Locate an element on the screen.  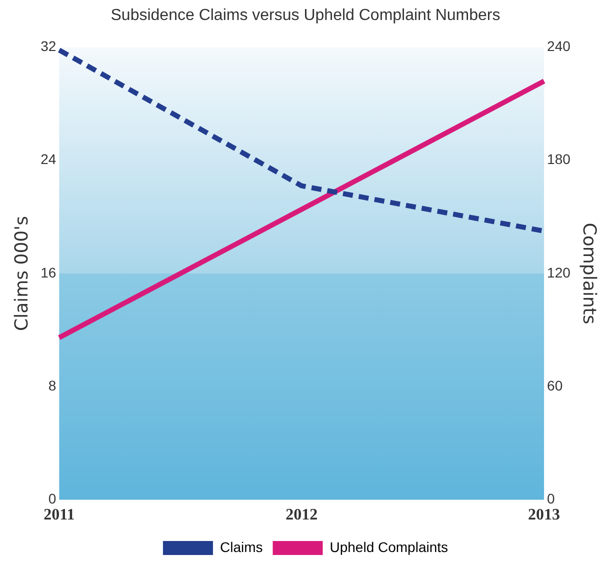
y-tick-label: 8 is located at coordinates (52, 386).